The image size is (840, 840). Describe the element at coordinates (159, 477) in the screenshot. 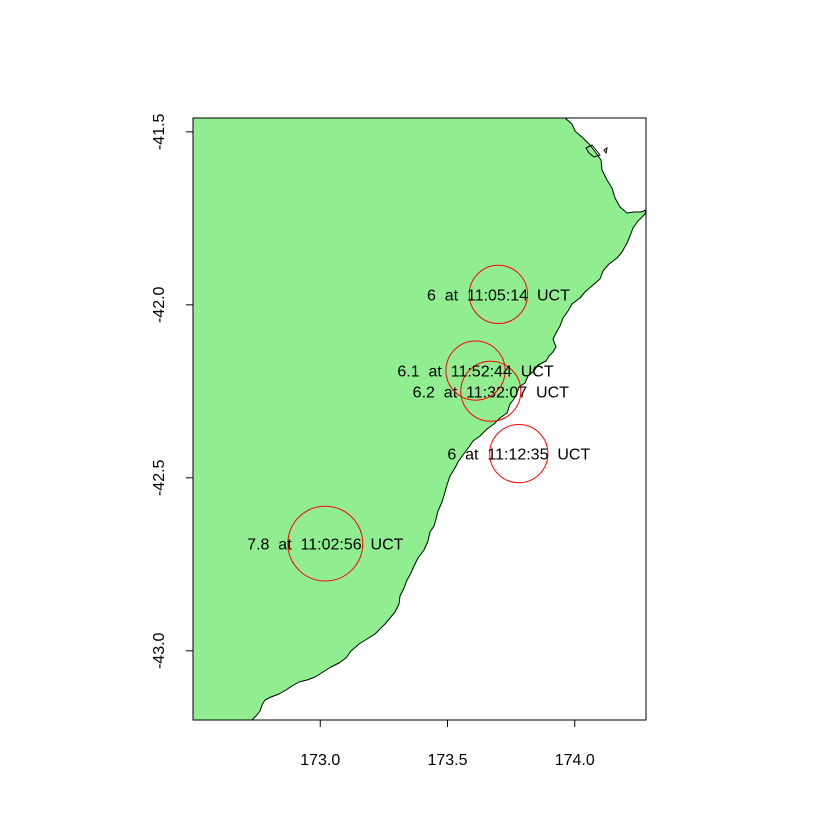

I see `y-tick-label: -42.5` at that location.